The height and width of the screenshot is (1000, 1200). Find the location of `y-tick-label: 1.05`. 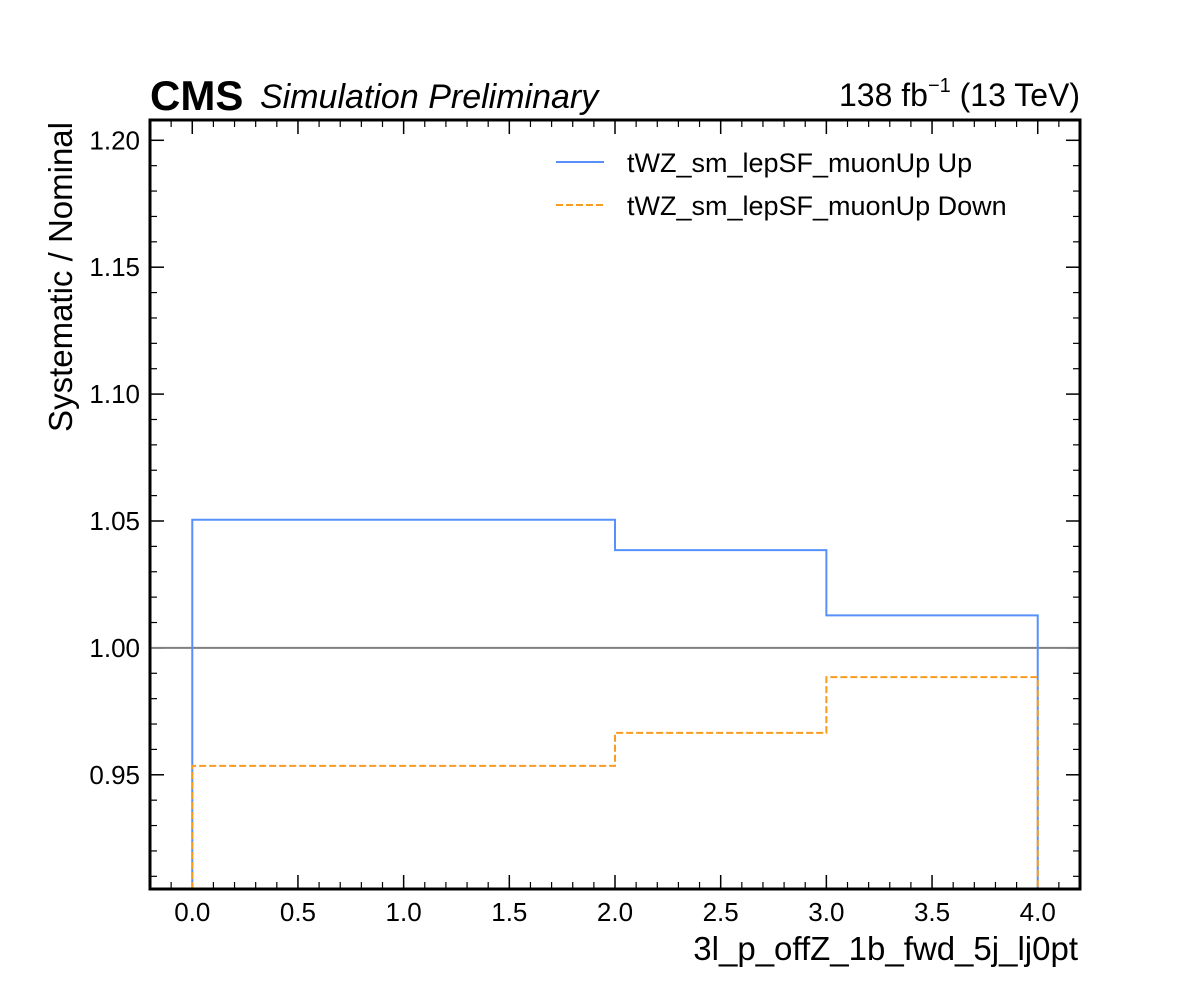

y-tick-label: 1.05 is located at coordinates (114, 521).